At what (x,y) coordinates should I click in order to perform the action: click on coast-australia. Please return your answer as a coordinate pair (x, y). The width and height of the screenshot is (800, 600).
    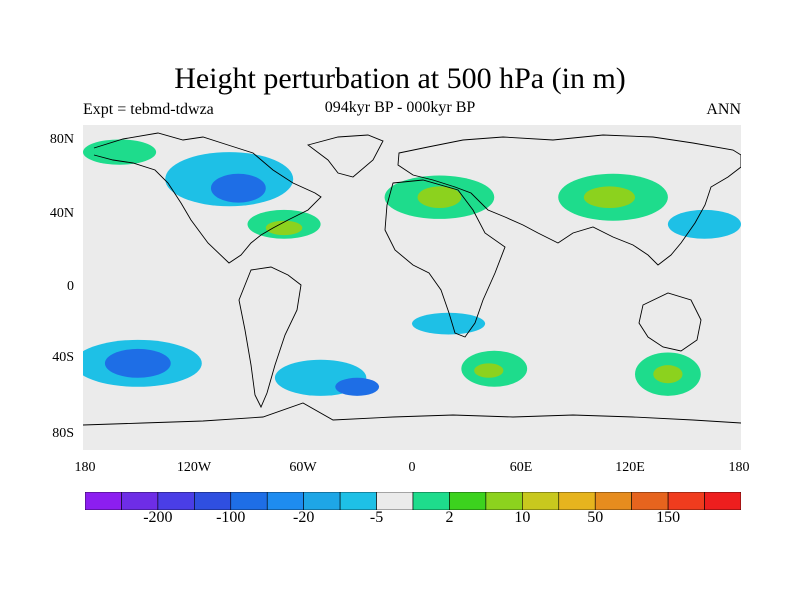
    Looking at the image, I should click on (670, 322).